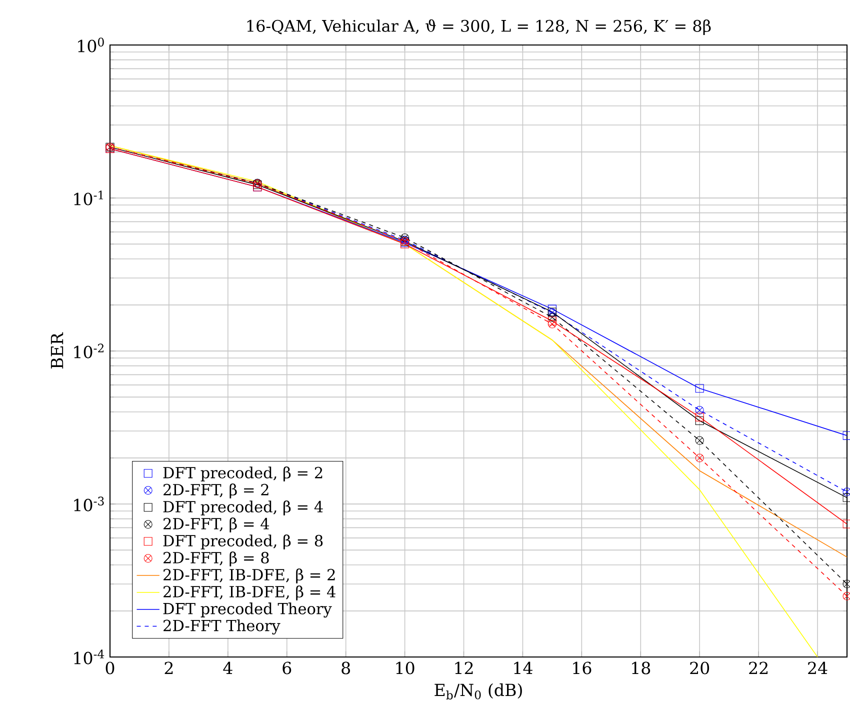 The image size is (850, 709). I want to click on legend-label: DFT precoded, β = 4, so click(243, 508).